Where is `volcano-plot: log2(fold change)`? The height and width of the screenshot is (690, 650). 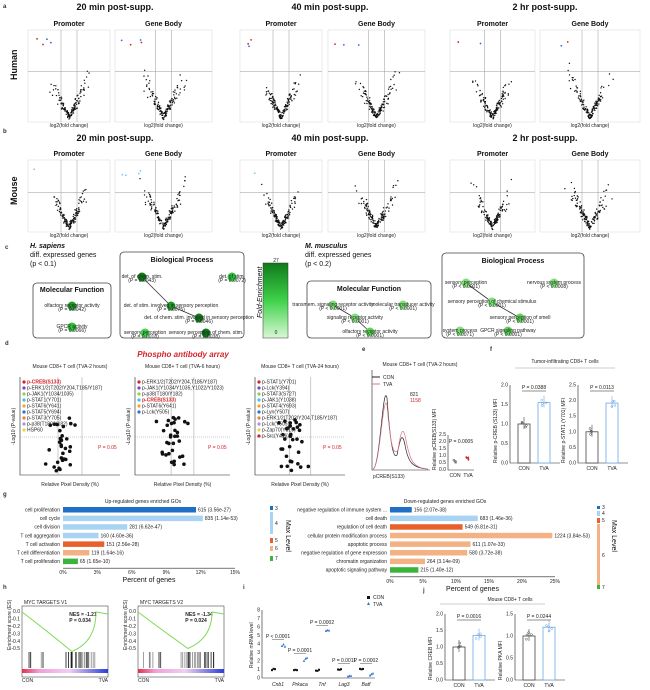 volcano-plot: log2(fold change) is located at coordinates (163, 79).